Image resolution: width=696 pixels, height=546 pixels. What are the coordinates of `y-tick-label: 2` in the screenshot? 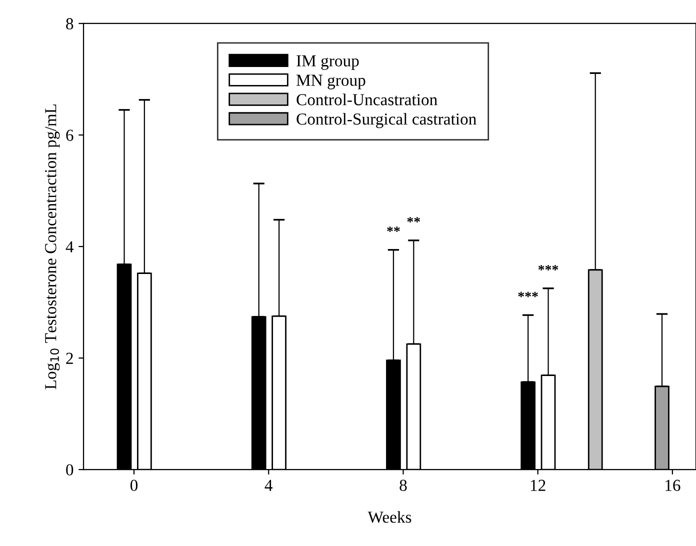 It's located at (69, 358).